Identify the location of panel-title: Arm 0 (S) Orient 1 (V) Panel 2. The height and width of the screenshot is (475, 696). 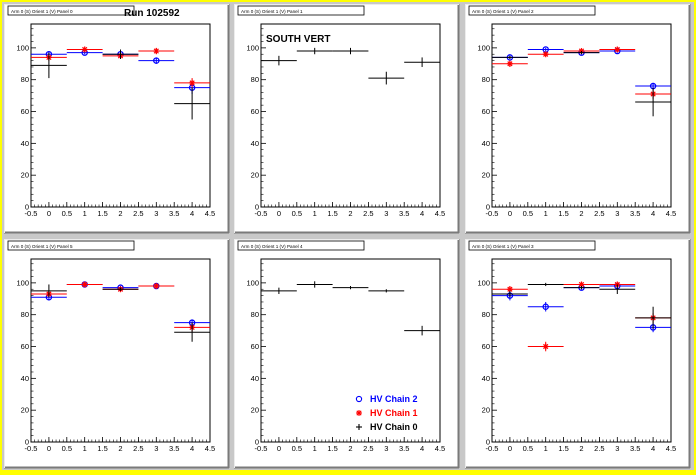
(503, 11).